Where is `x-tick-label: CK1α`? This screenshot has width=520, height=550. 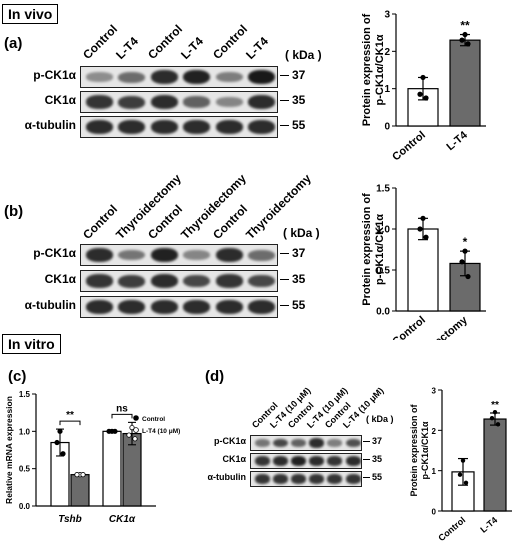
x-tick-label: CK1α is located at coordinates (122, 519).